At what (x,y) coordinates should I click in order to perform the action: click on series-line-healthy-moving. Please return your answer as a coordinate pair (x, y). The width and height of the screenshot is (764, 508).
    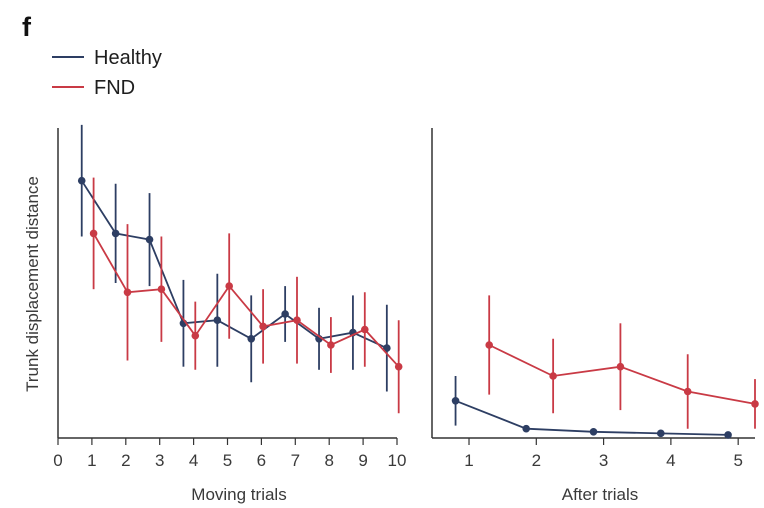
    Looking at the image, I should click on (234, 264).